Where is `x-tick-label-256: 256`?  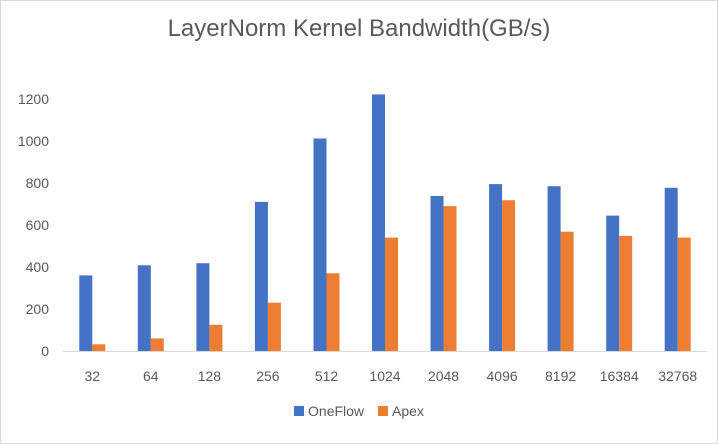 x-tick-label-256: 256 is located at coordinates (268, 376).